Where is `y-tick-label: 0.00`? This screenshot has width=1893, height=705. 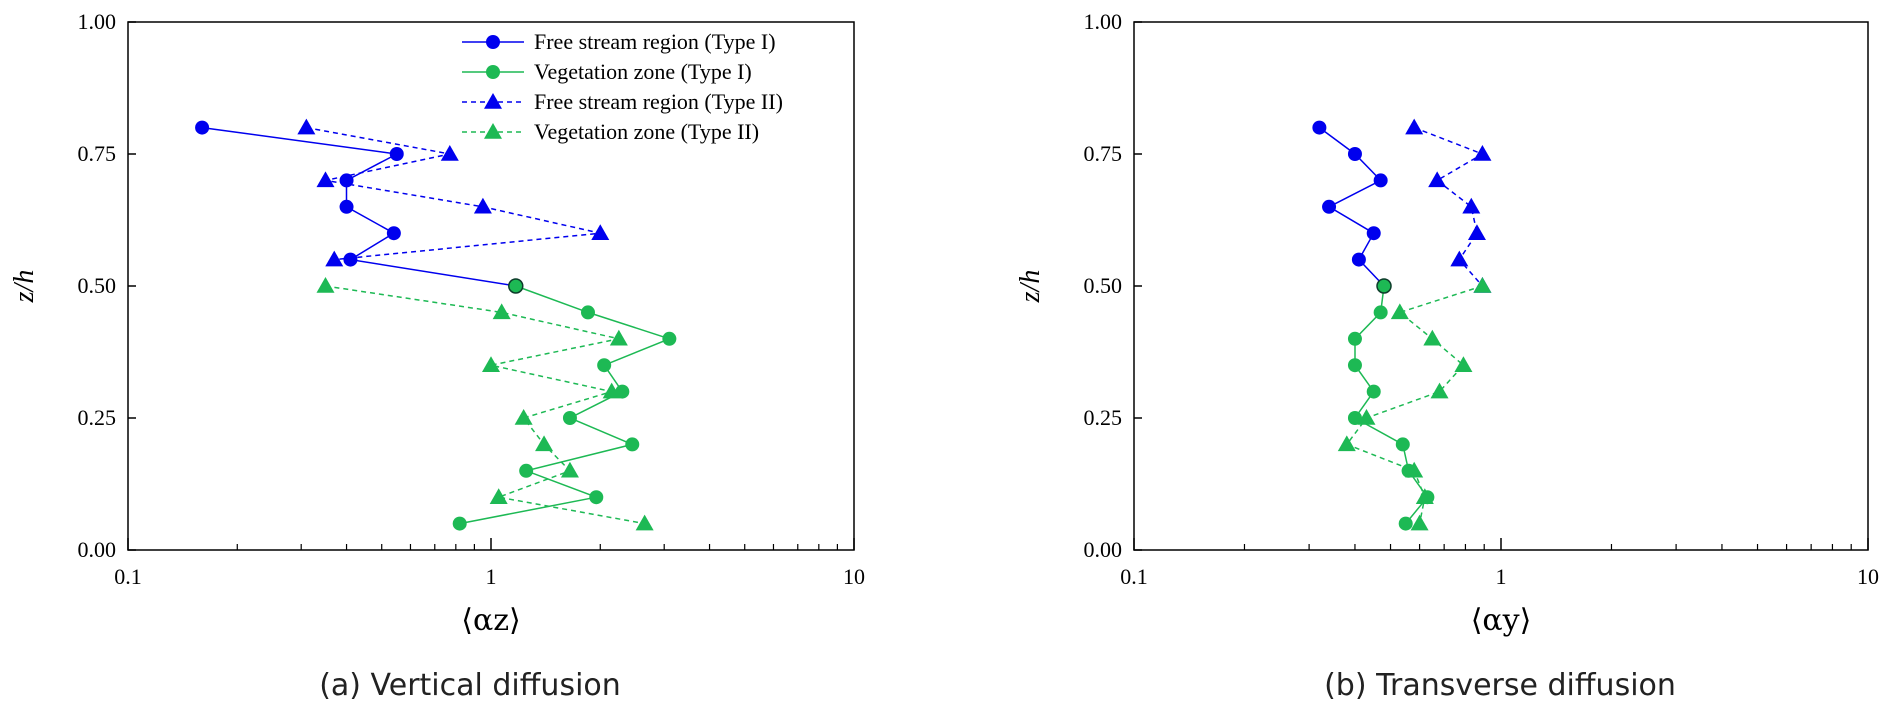
y-tick-label: 0.00 is located at coordinates (1103, 549).